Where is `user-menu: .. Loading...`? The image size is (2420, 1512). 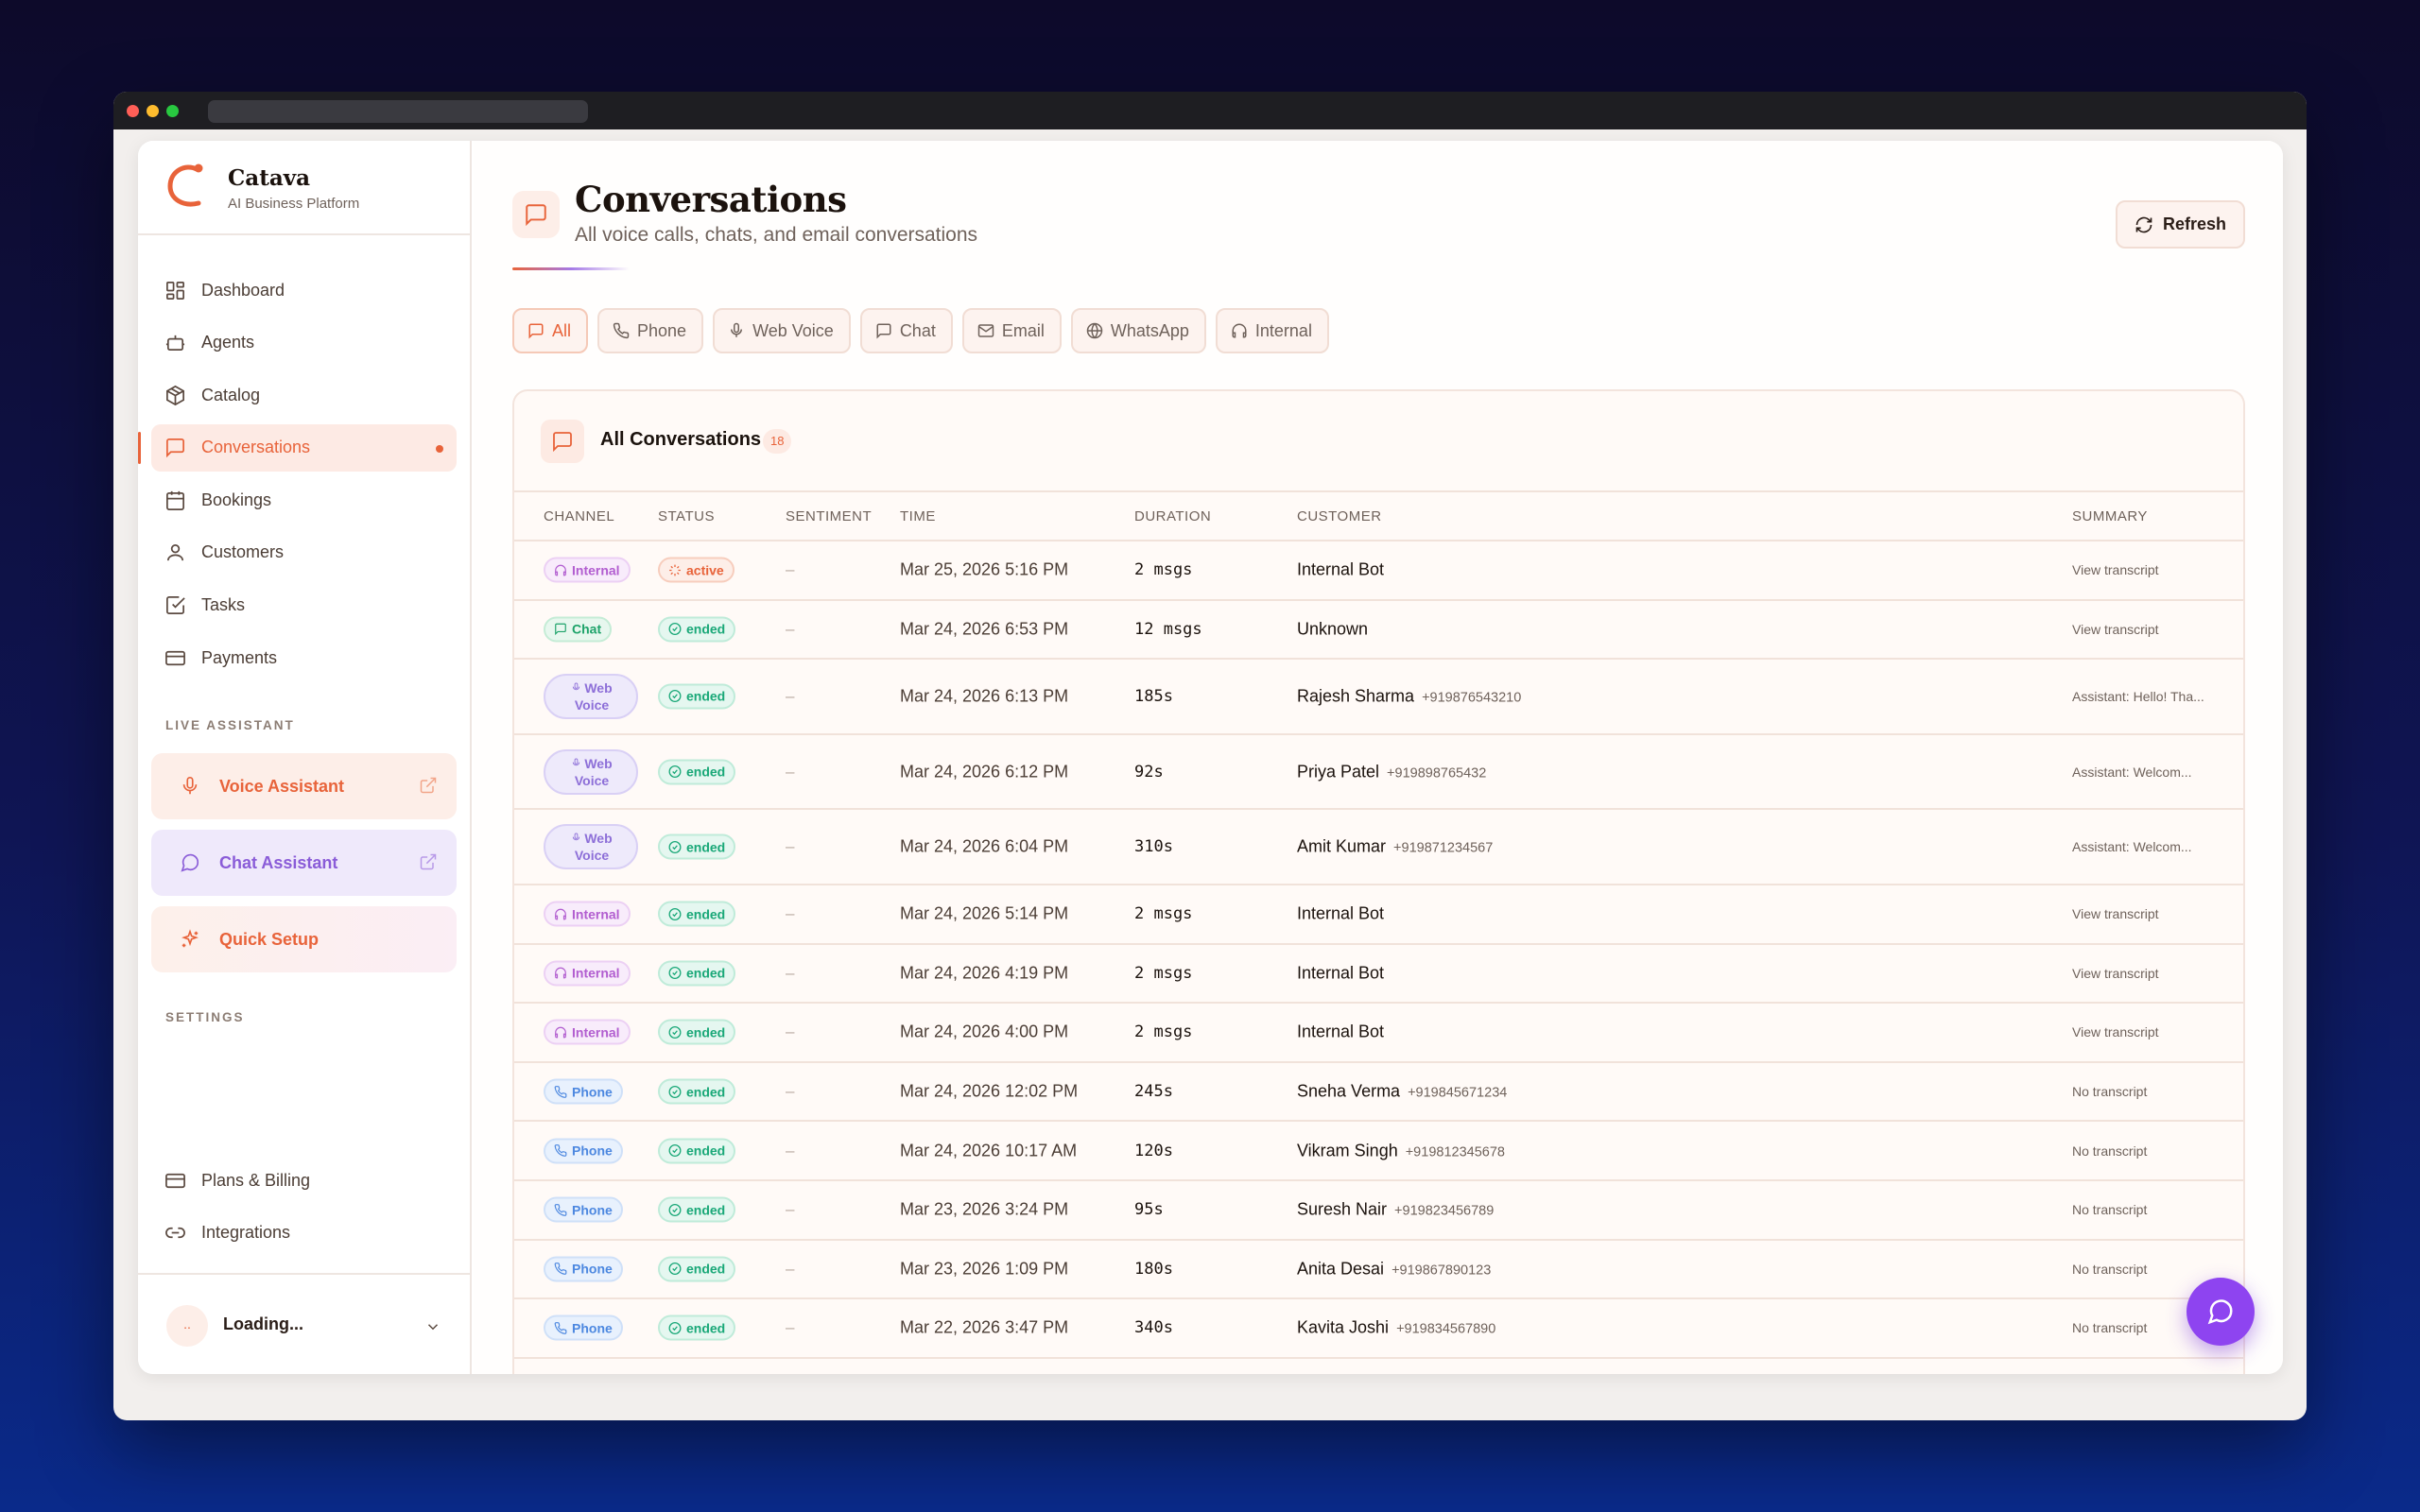 user-menu: .. Loading... is located at coordinates (304, 1323).